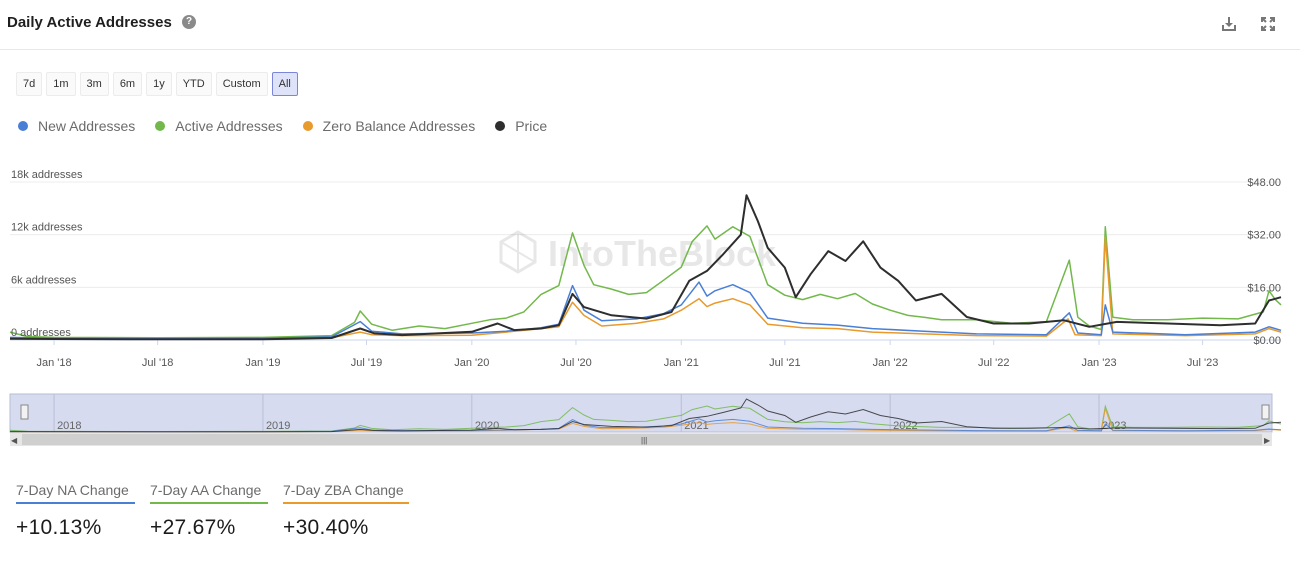 This screenshot has width=1300, height=565. What do you see at coordinates (1267, 440) in the screenshot?
I see `scroll-right-icon: ▶` at bounding box center [1267, 440].